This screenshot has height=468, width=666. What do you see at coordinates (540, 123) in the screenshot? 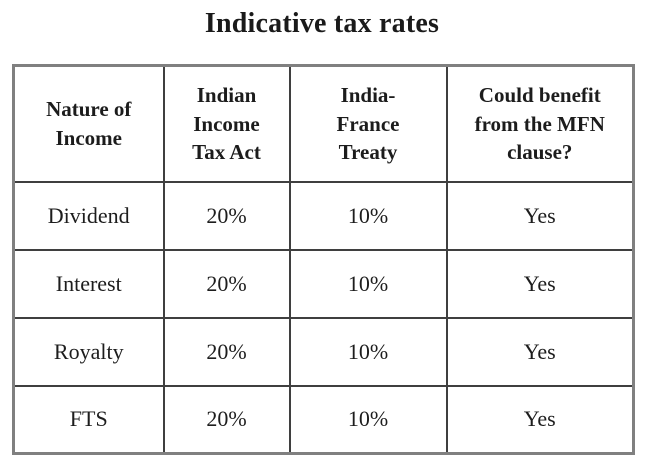
I see `header-mfn-benefit: Could benefit from the MFN clause?` at bounding box center [540, 123].